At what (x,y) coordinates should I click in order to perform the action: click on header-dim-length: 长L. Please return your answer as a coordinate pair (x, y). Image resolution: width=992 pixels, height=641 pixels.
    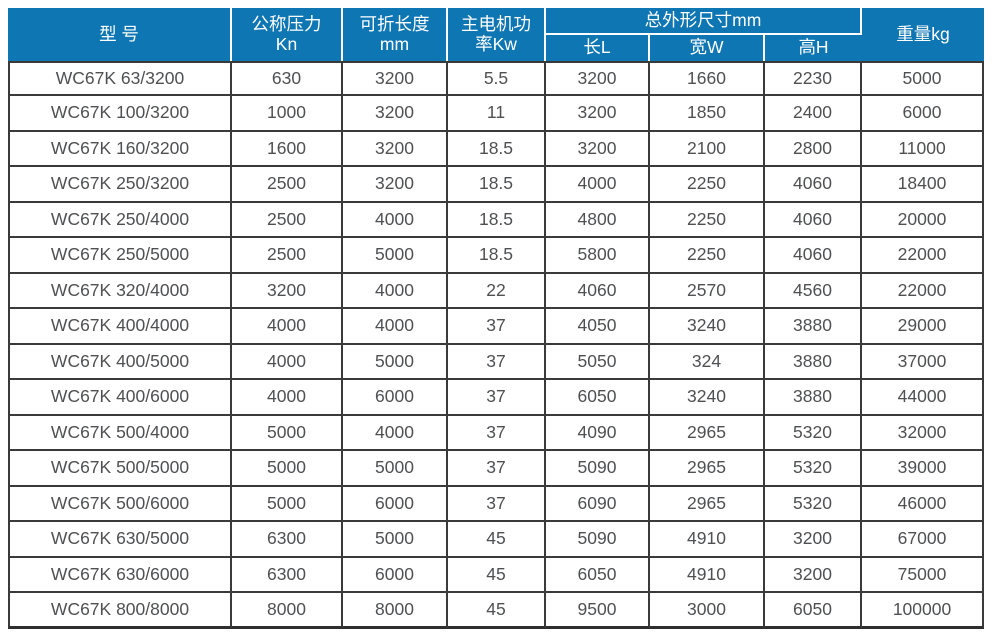
    Looking at the image, I should click on (598, 47).